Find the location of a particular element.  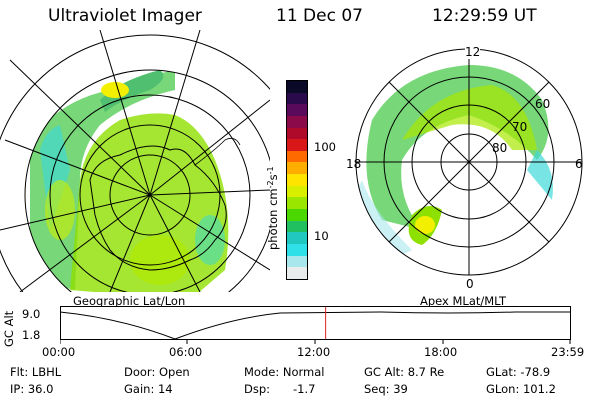

altitude-ytick-max: 9.0 is located at coordinates (31, 314).